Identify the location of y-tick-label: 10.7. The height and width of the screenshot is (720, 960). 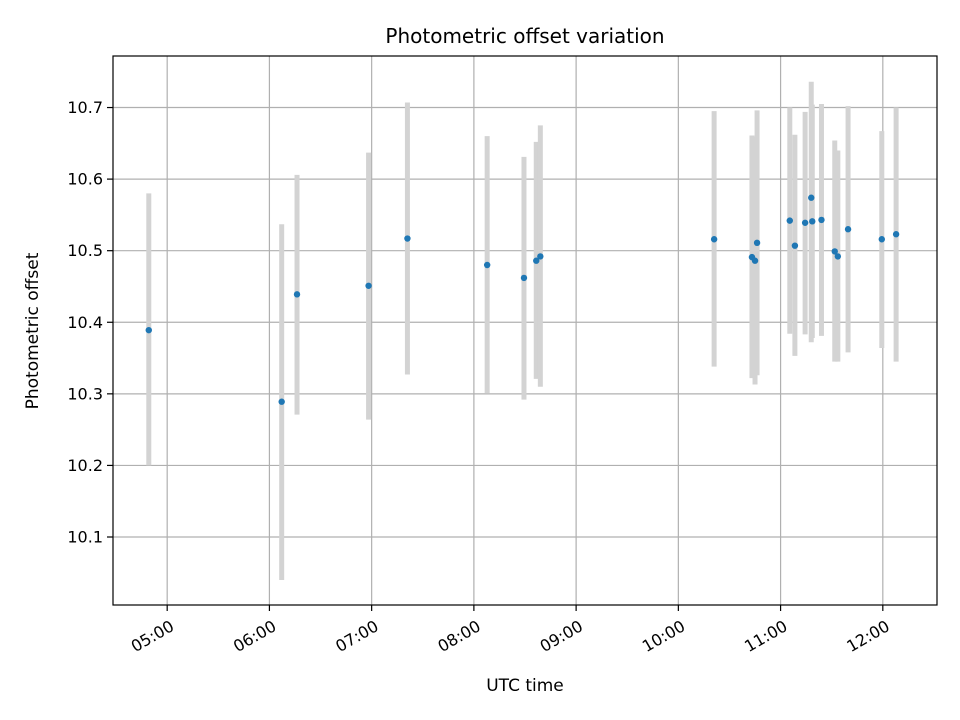
(85, 107).